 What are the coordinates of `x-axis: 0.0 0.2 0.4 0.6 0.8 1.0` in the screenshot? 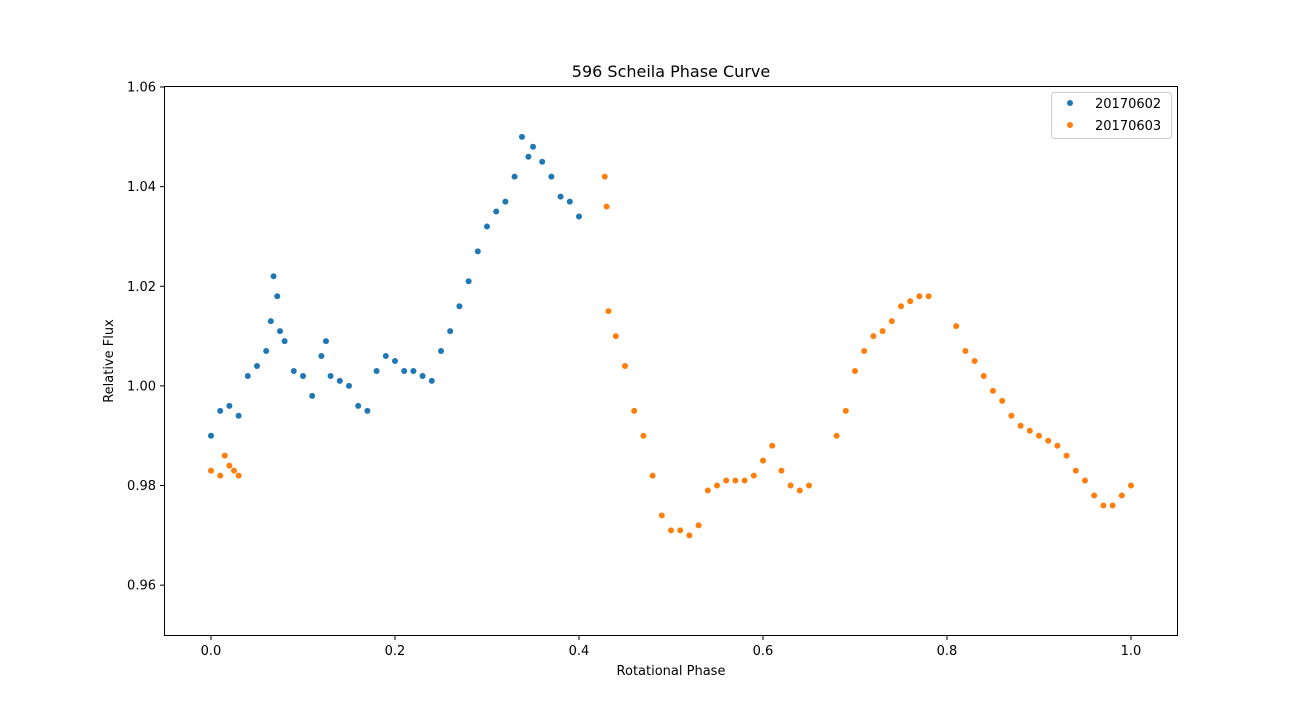 It's located at (671, 647).